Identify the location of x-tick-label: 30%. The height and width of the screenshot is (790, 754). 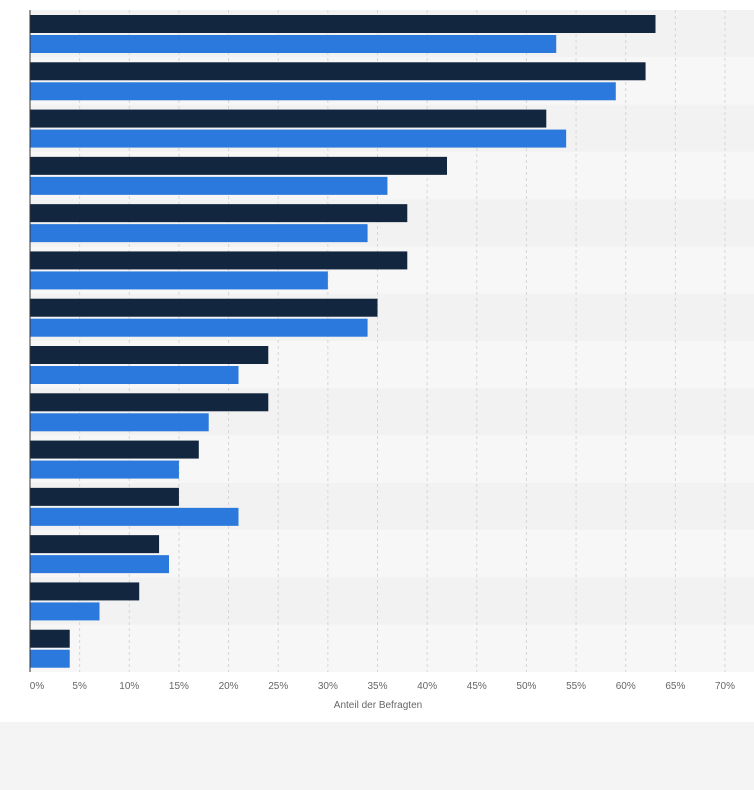
(328, 686).